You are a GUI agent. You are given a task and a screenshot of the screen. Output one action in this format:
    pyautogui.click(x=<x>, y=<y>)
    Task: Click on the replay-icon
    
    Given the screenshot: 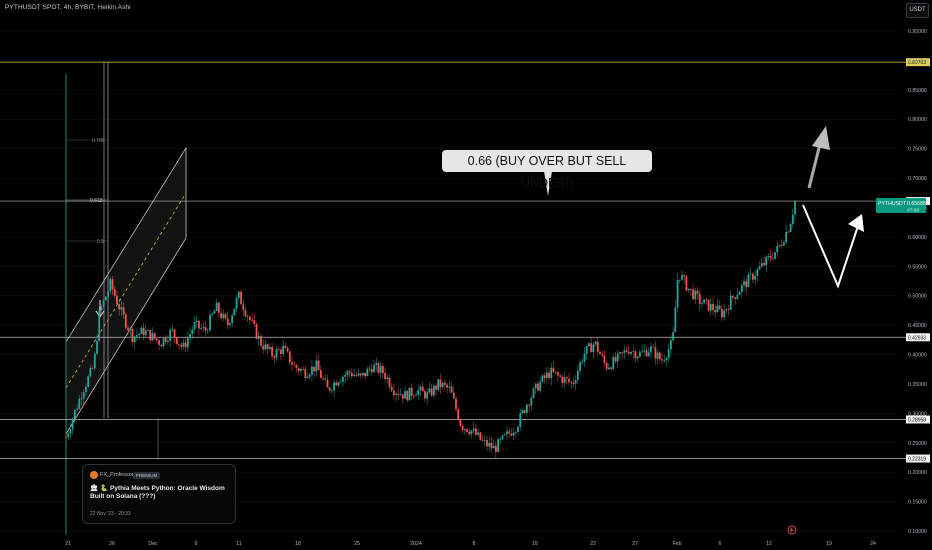 What is the action you would take?
    pyautogui.click(x=792, y=530)
    